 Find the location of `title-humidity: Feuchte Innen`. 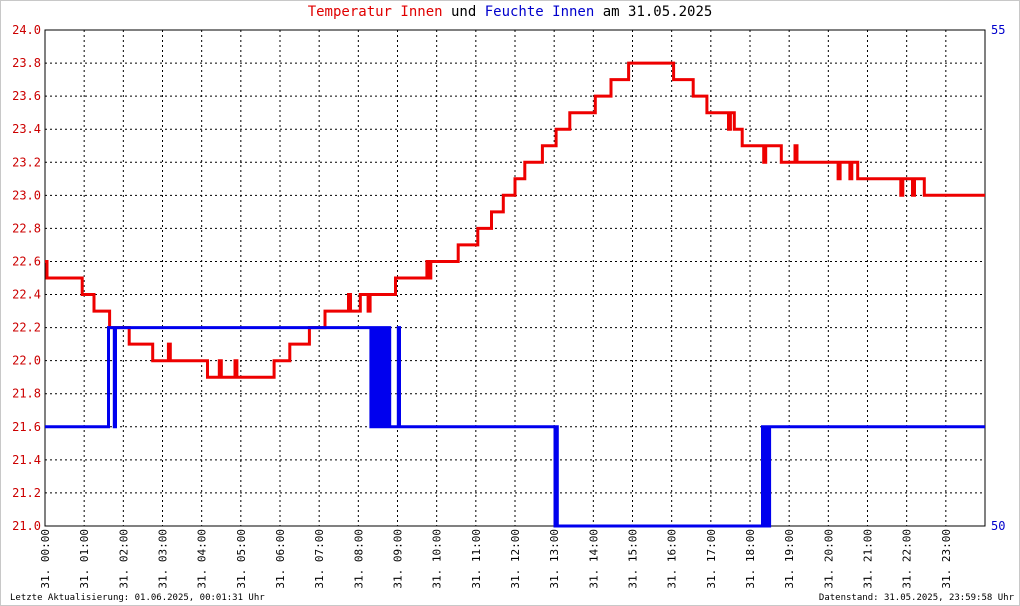

title-humidity: Feuchte Innen is located at coordinates (539, 12).